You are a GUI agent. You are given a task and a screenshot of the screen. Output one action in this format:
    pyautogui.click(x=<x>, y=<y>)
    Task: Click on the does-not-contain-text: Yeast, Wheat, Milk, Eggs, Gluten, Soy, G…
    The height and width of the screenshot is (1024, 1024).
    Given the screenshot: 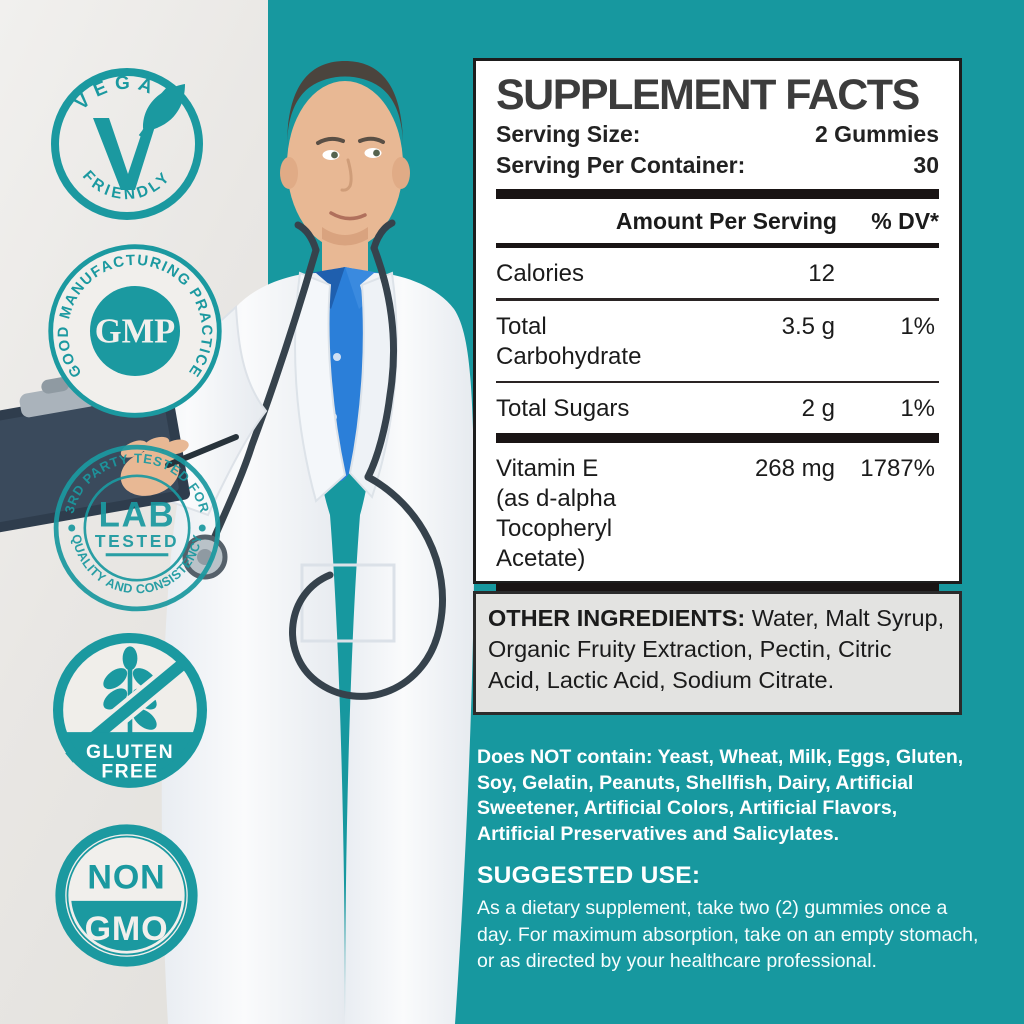 What is the action you would take?
    pyautogui.click(x=720, y=795)
    